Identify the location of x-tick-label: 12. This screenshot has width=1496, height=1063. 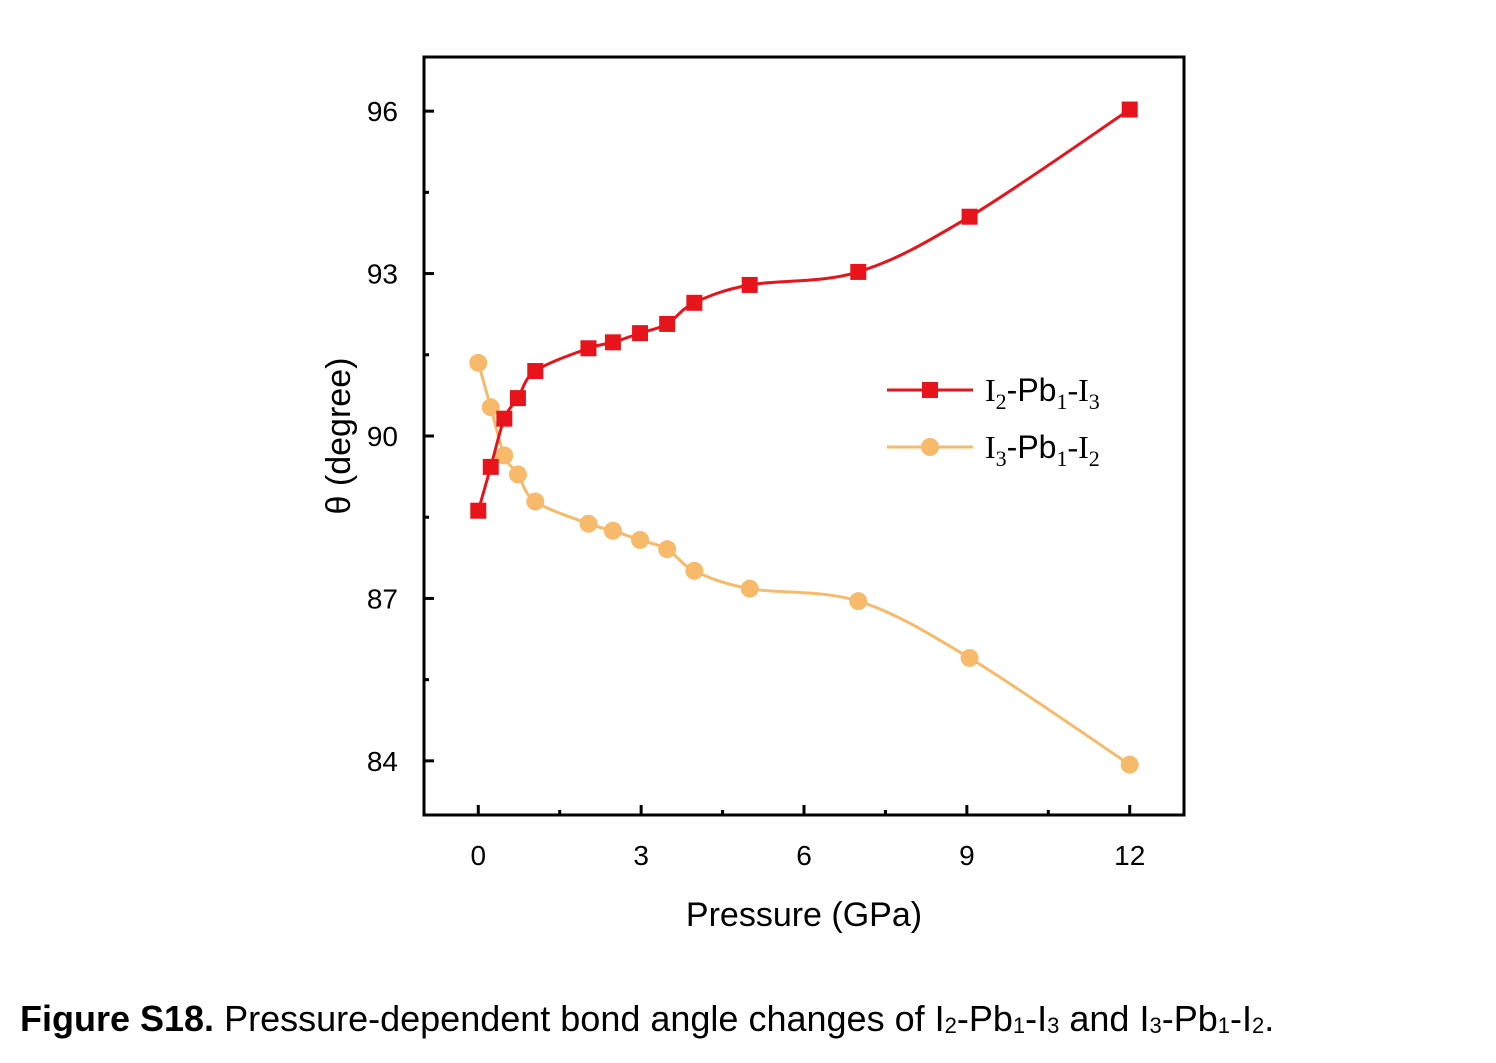
(1129, 855).